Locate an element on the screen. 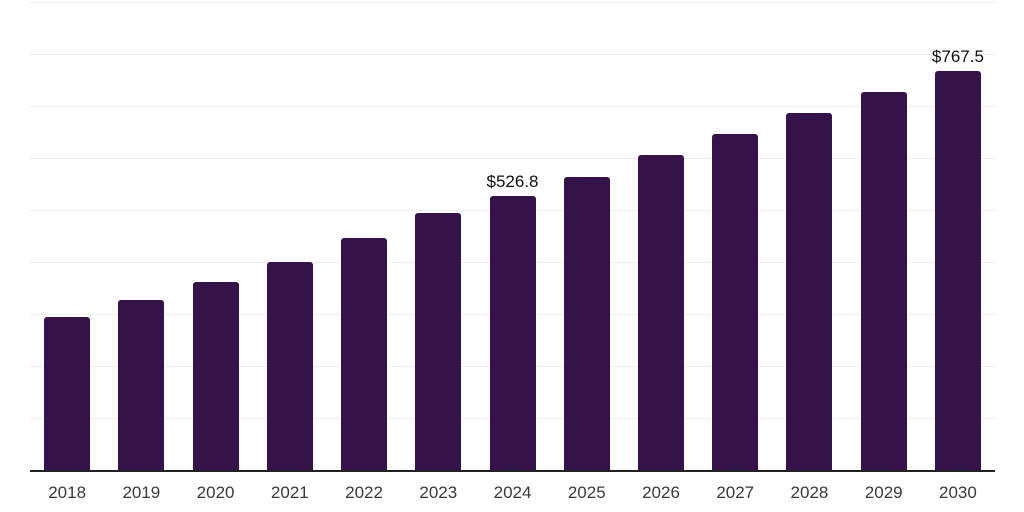 The image size is (1024, 512). bar-column-2022 is located at coordinates (364, 236).